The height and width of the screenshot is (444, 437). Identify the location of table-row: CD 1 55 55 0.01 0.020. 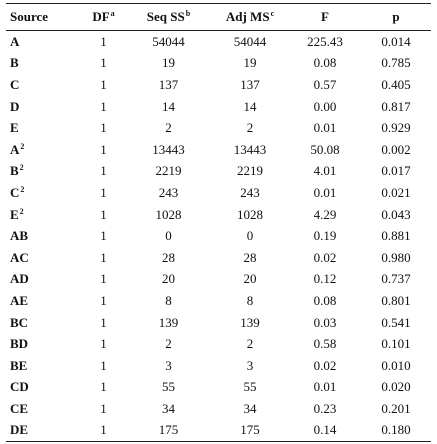
(218, 388).